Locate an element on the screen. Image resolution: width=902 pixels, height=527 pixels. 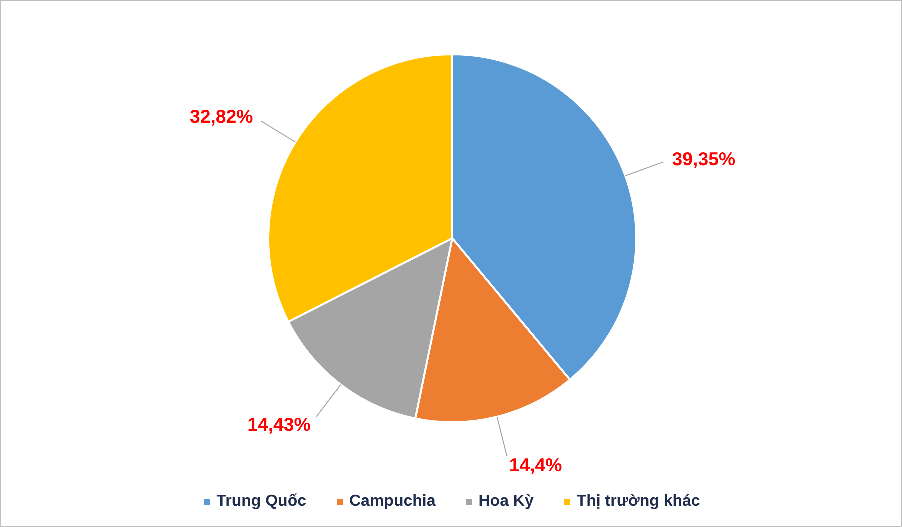
legend-label: Campuchia is located at coordinates (392, 502).